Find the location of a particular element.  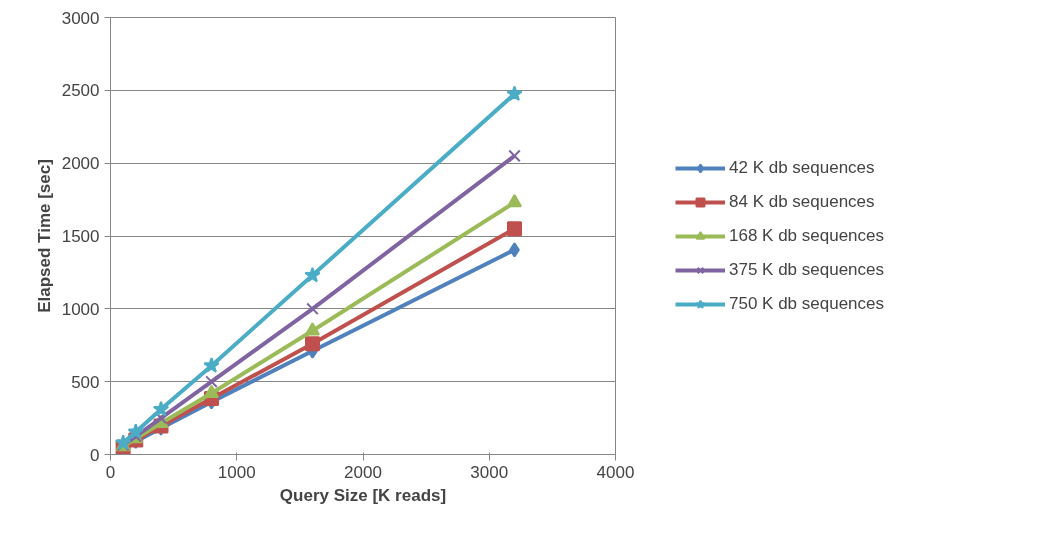

y-tick-label: 2000 is located at coordinates (80, 164).